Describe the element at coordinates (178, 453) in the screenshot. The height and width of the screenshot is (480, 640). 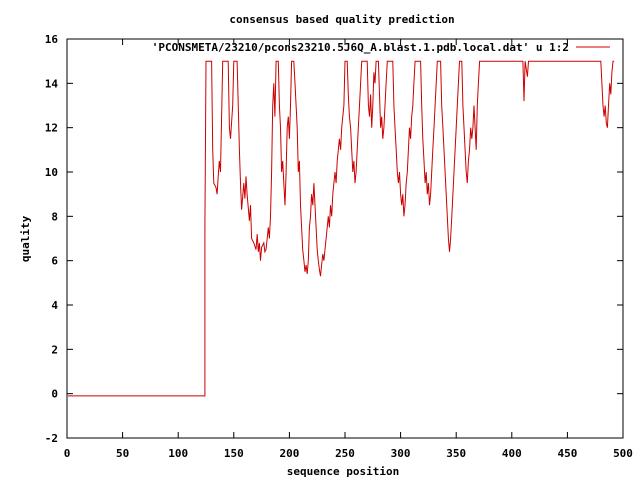
I see `x-tick-label: 100` at that location.